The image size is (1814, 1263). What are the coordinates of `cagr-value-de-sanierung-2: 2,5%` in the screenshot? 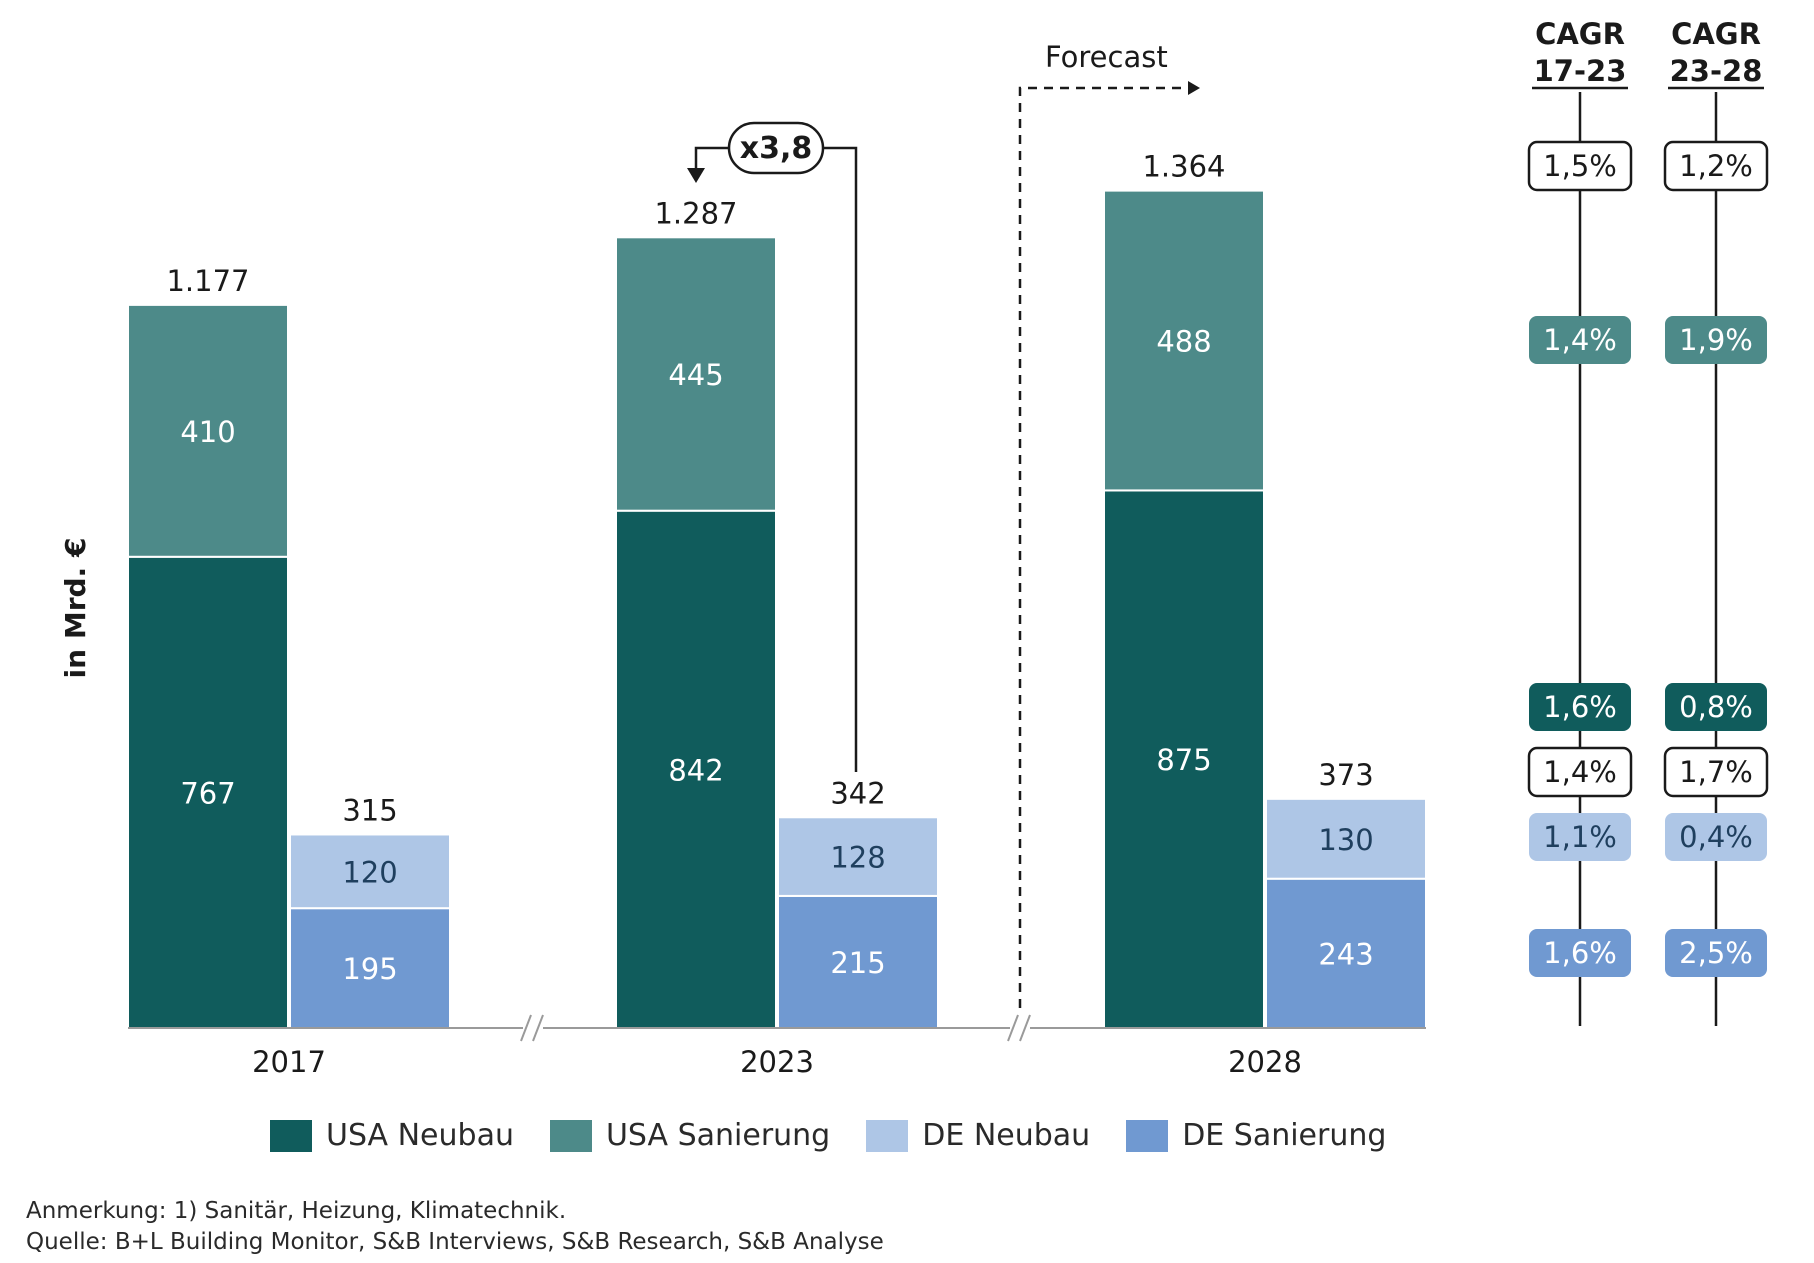 It's located at (1716, 953).